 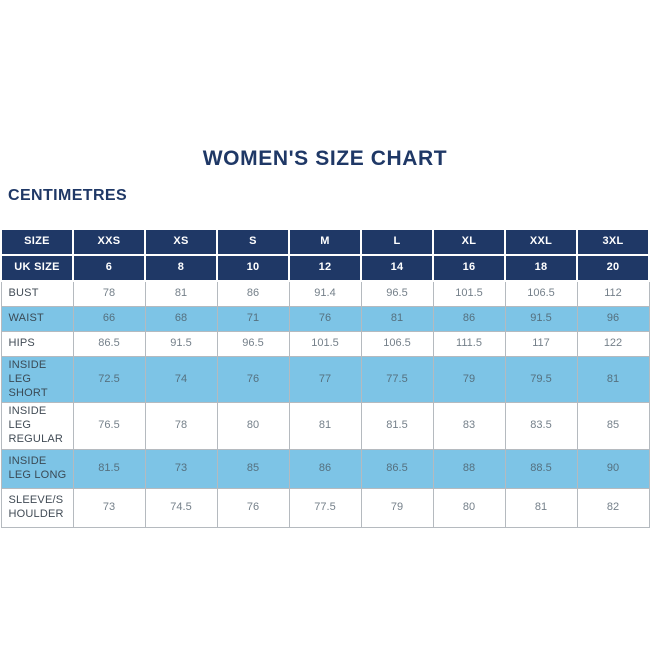 I want to click on uk-size-value: 18, so click(x=541, y=268).